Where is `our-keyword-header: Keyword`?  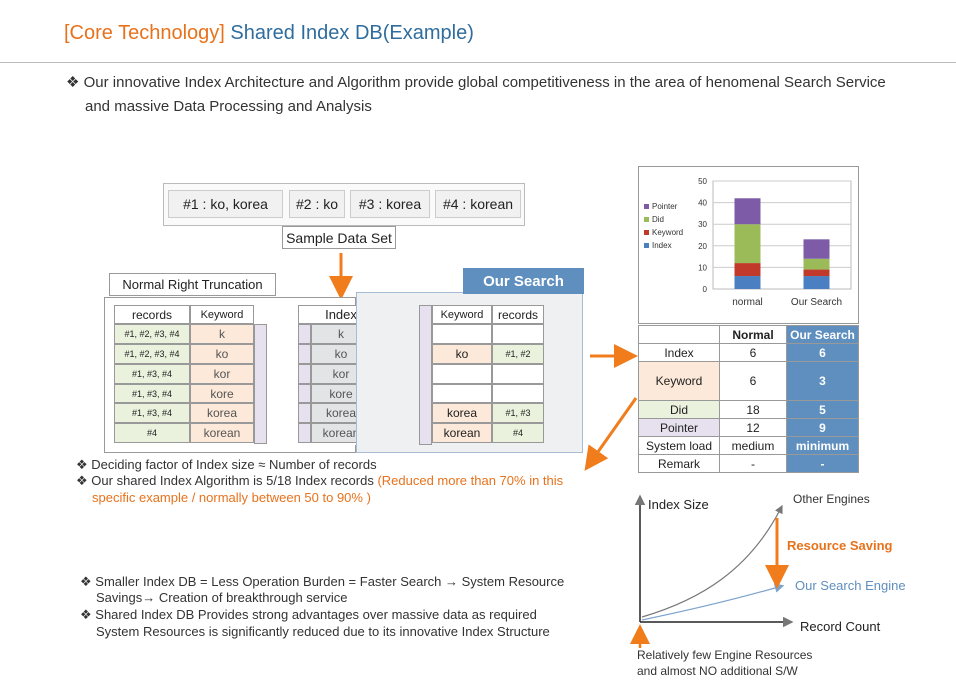
our-keyword-header: Keyword is located at coordinates (462, 314).